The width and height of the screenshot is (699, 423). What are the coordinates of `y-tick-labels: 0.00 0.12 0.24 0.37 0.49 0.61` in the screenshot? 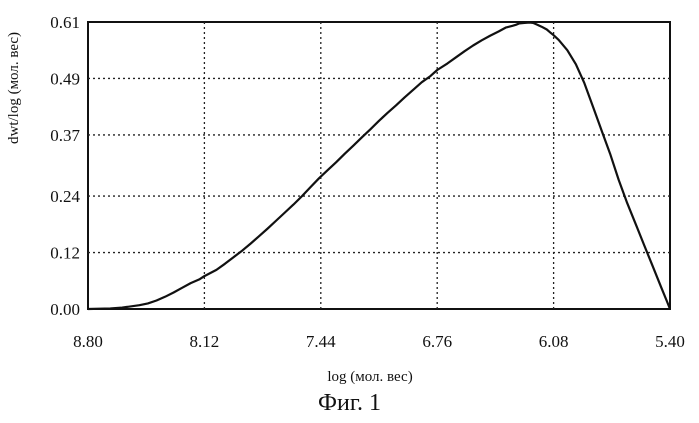 It's located at (65, 166).